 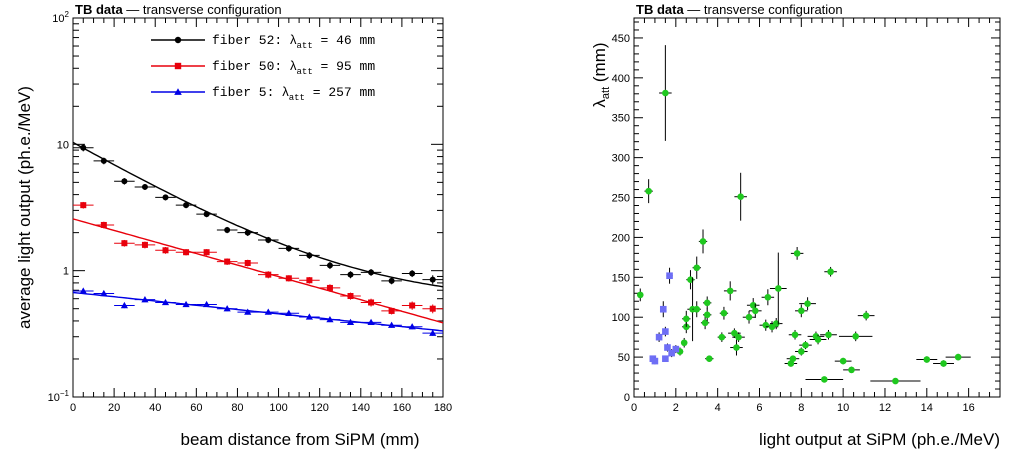 I want to click on left-header-text: transverse configuration, so click(x=212, y=9).